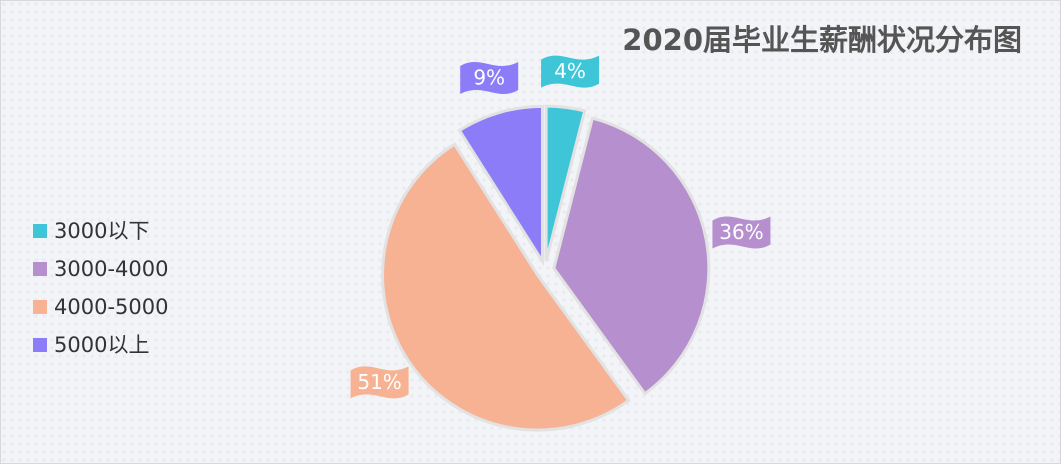  I want to click on chart-title: 2020届毕业生薪酬状况分布图, so click(822, 40).